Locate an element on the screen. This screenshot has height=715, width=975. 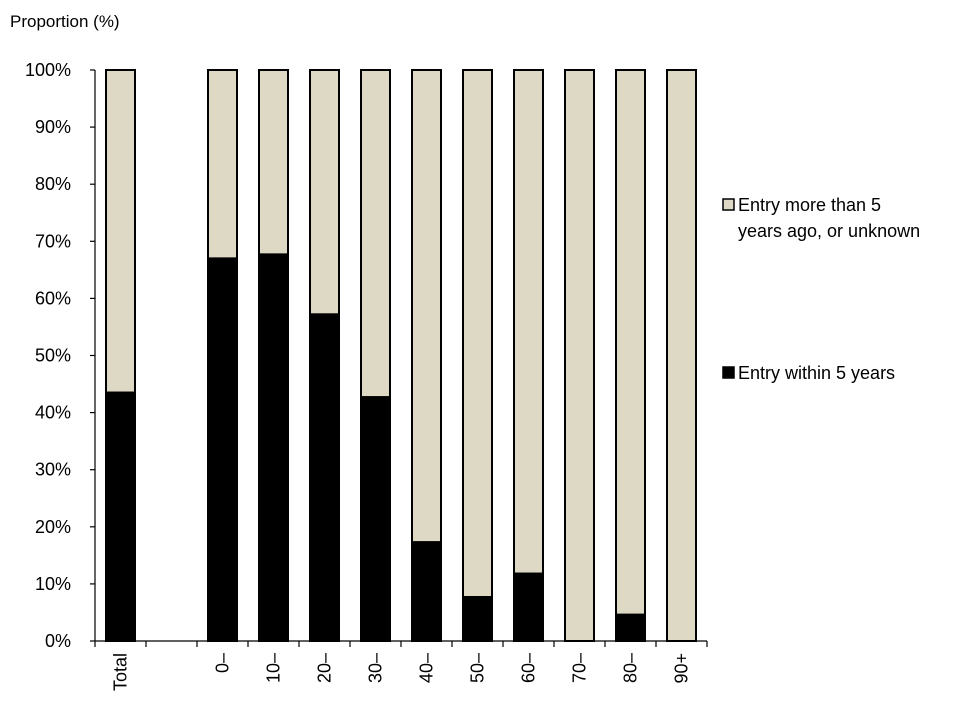
y-tick-label: 100% is located at coordinates (48, 70).